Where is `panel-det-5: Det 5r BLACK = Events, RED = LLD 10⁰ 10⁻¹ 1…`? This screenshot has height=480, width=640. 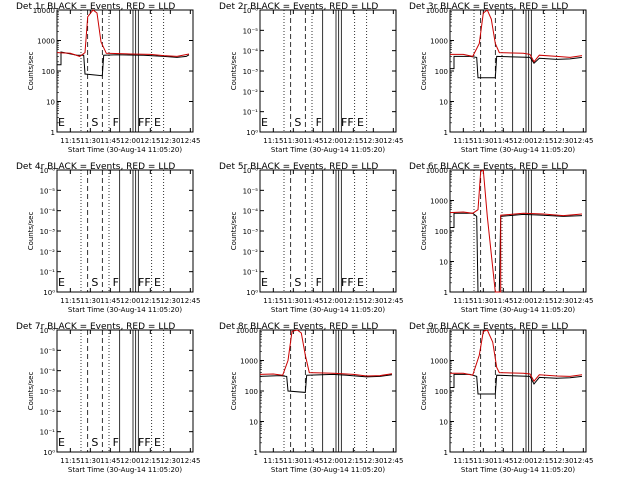
panel-det-5: Det 5r BLACK = Events, RED = LLD 10⁰ 10⁻¹ 1… is located at coordinates (311, 238).